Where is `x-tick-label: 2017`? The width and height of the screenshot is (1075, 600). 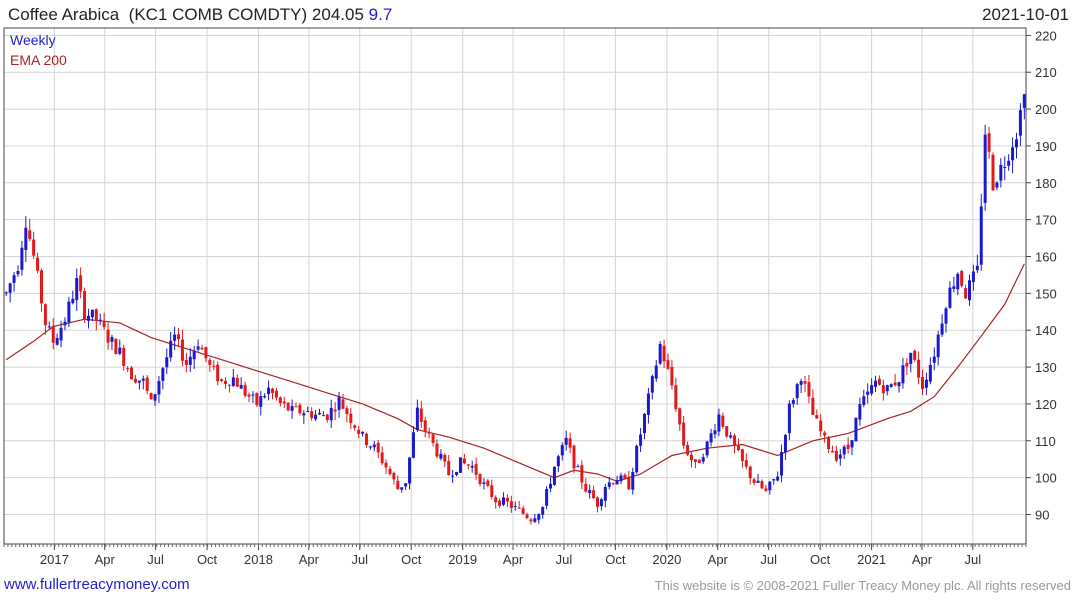
x-tick-label: 2017 is located at coordinates (54, 559).